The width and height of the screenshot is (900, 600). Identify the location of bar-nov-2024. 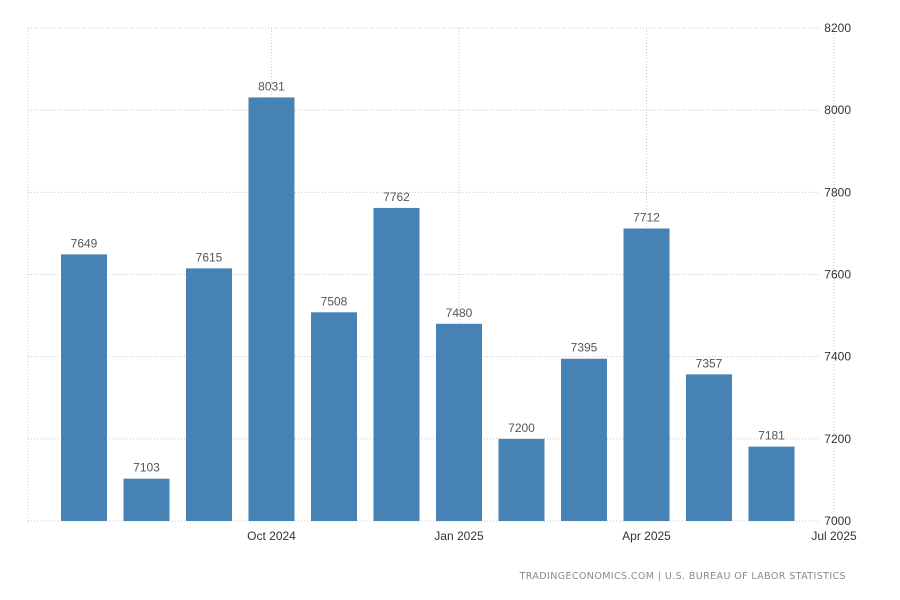
(334, 416).